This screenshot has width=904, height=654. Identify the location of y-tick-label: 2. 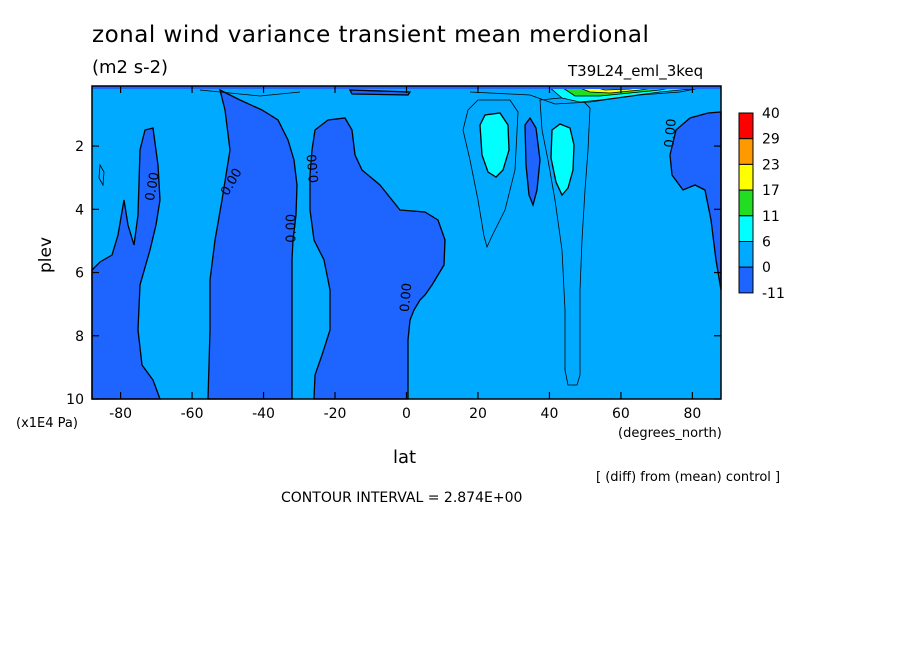
(79, 147).